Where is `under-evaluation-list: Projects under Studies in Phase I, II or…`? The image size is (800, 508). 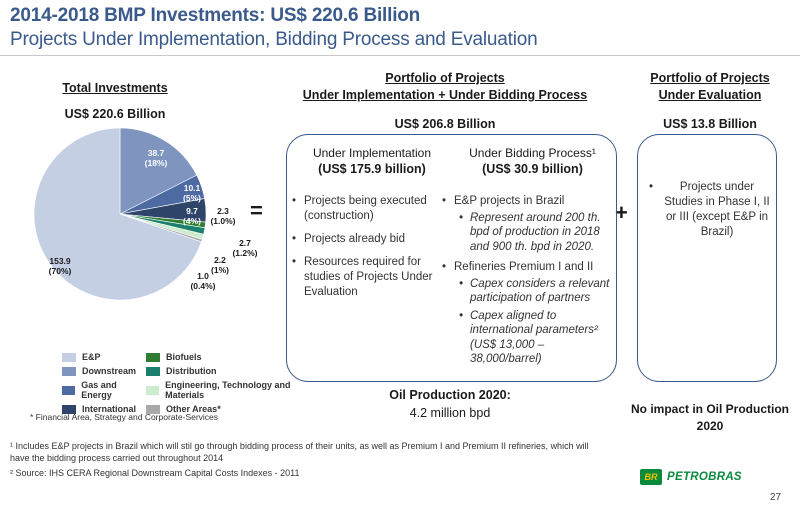 under-evaluation-list: Projects under Studies in Phase I, II or… is located at coordinates (710, 214).